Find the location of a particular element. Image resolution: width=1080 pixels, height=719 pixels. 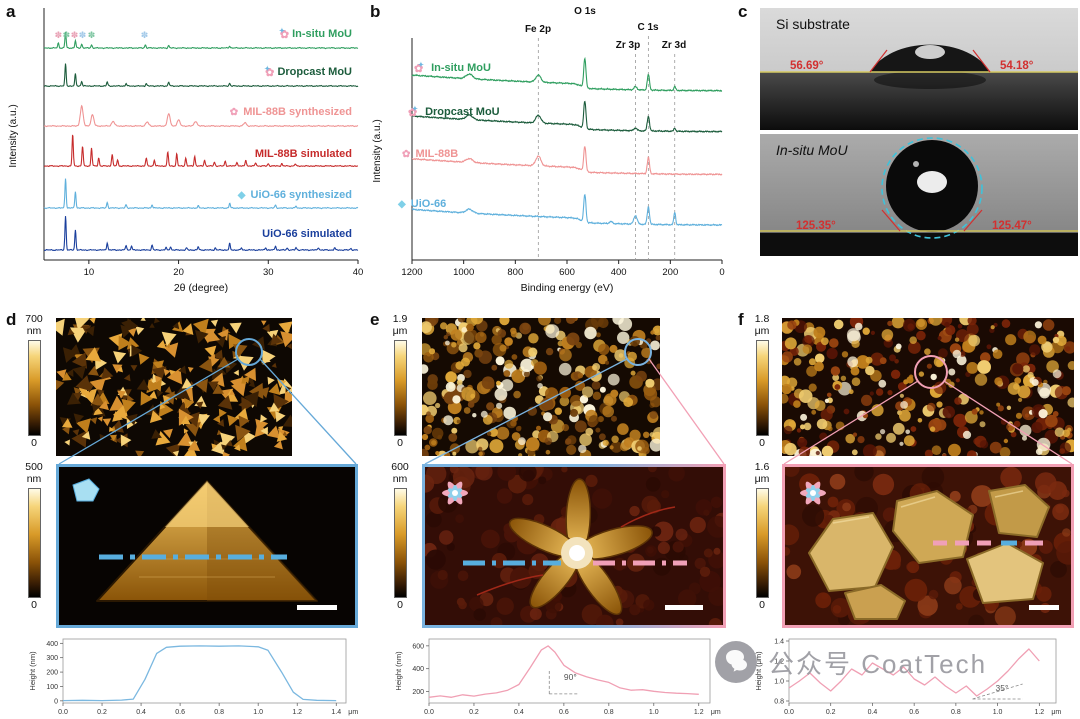

peak-label-zr3d: Zr 3d is located at coordinates (674, 45).